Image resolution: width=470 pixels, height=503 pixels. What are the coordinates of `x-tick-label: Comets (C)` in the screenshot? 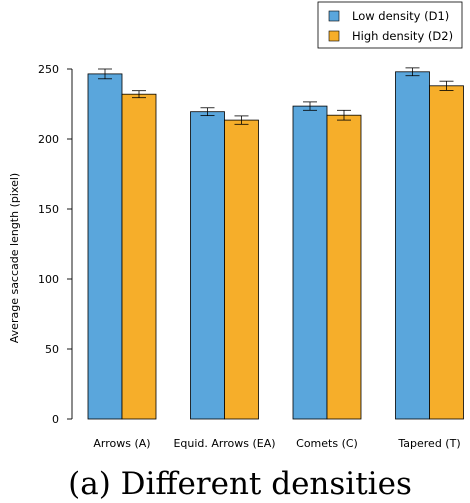 It's located at (327, 443).